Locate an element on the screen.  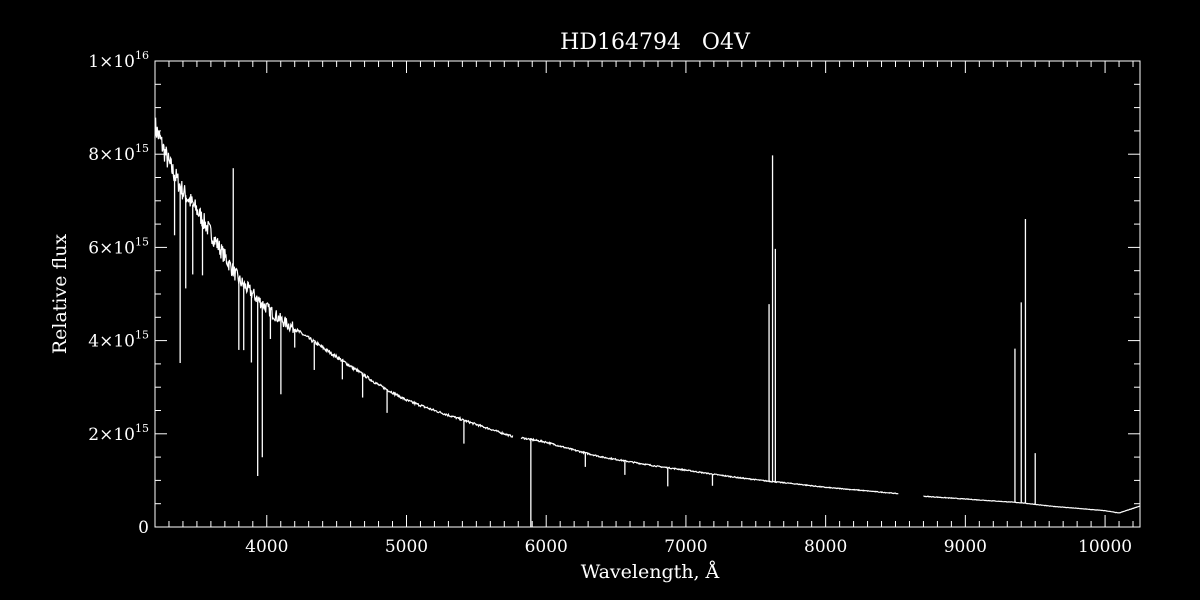
y-tick-label: 0 is located at coordinates (143, 528).